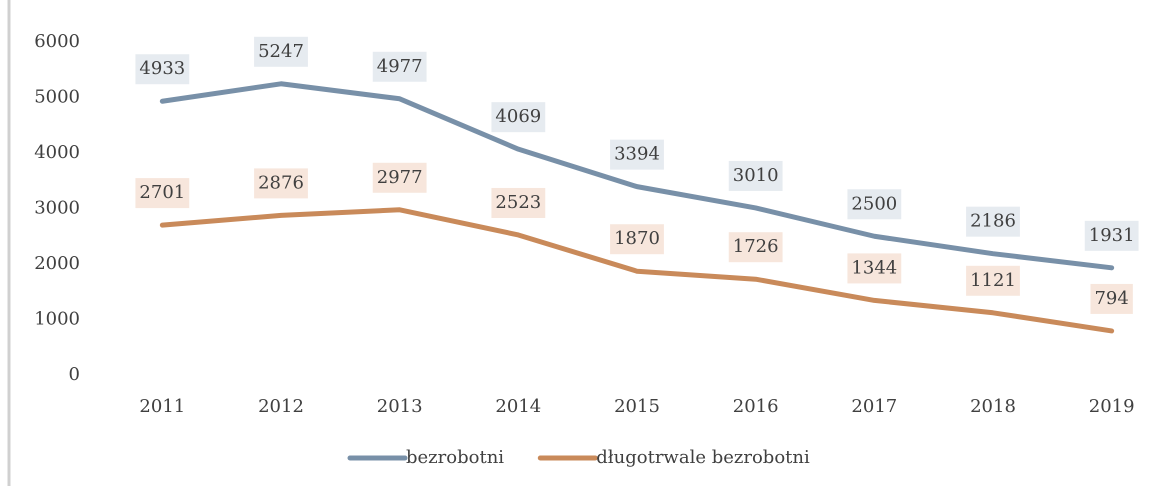 The image size is (1176, 486). I want to click on data-label: 4933, so click(162, 68).